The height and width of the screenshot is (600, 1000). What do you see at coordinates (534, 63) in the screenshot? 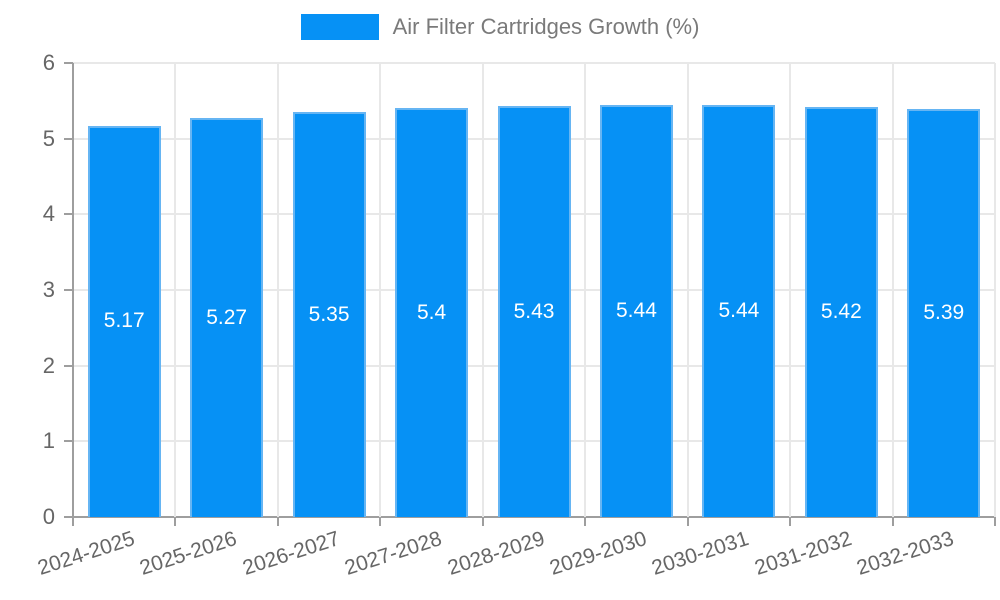
I see `gridline-horizontal` at bounding box center [534, 63].